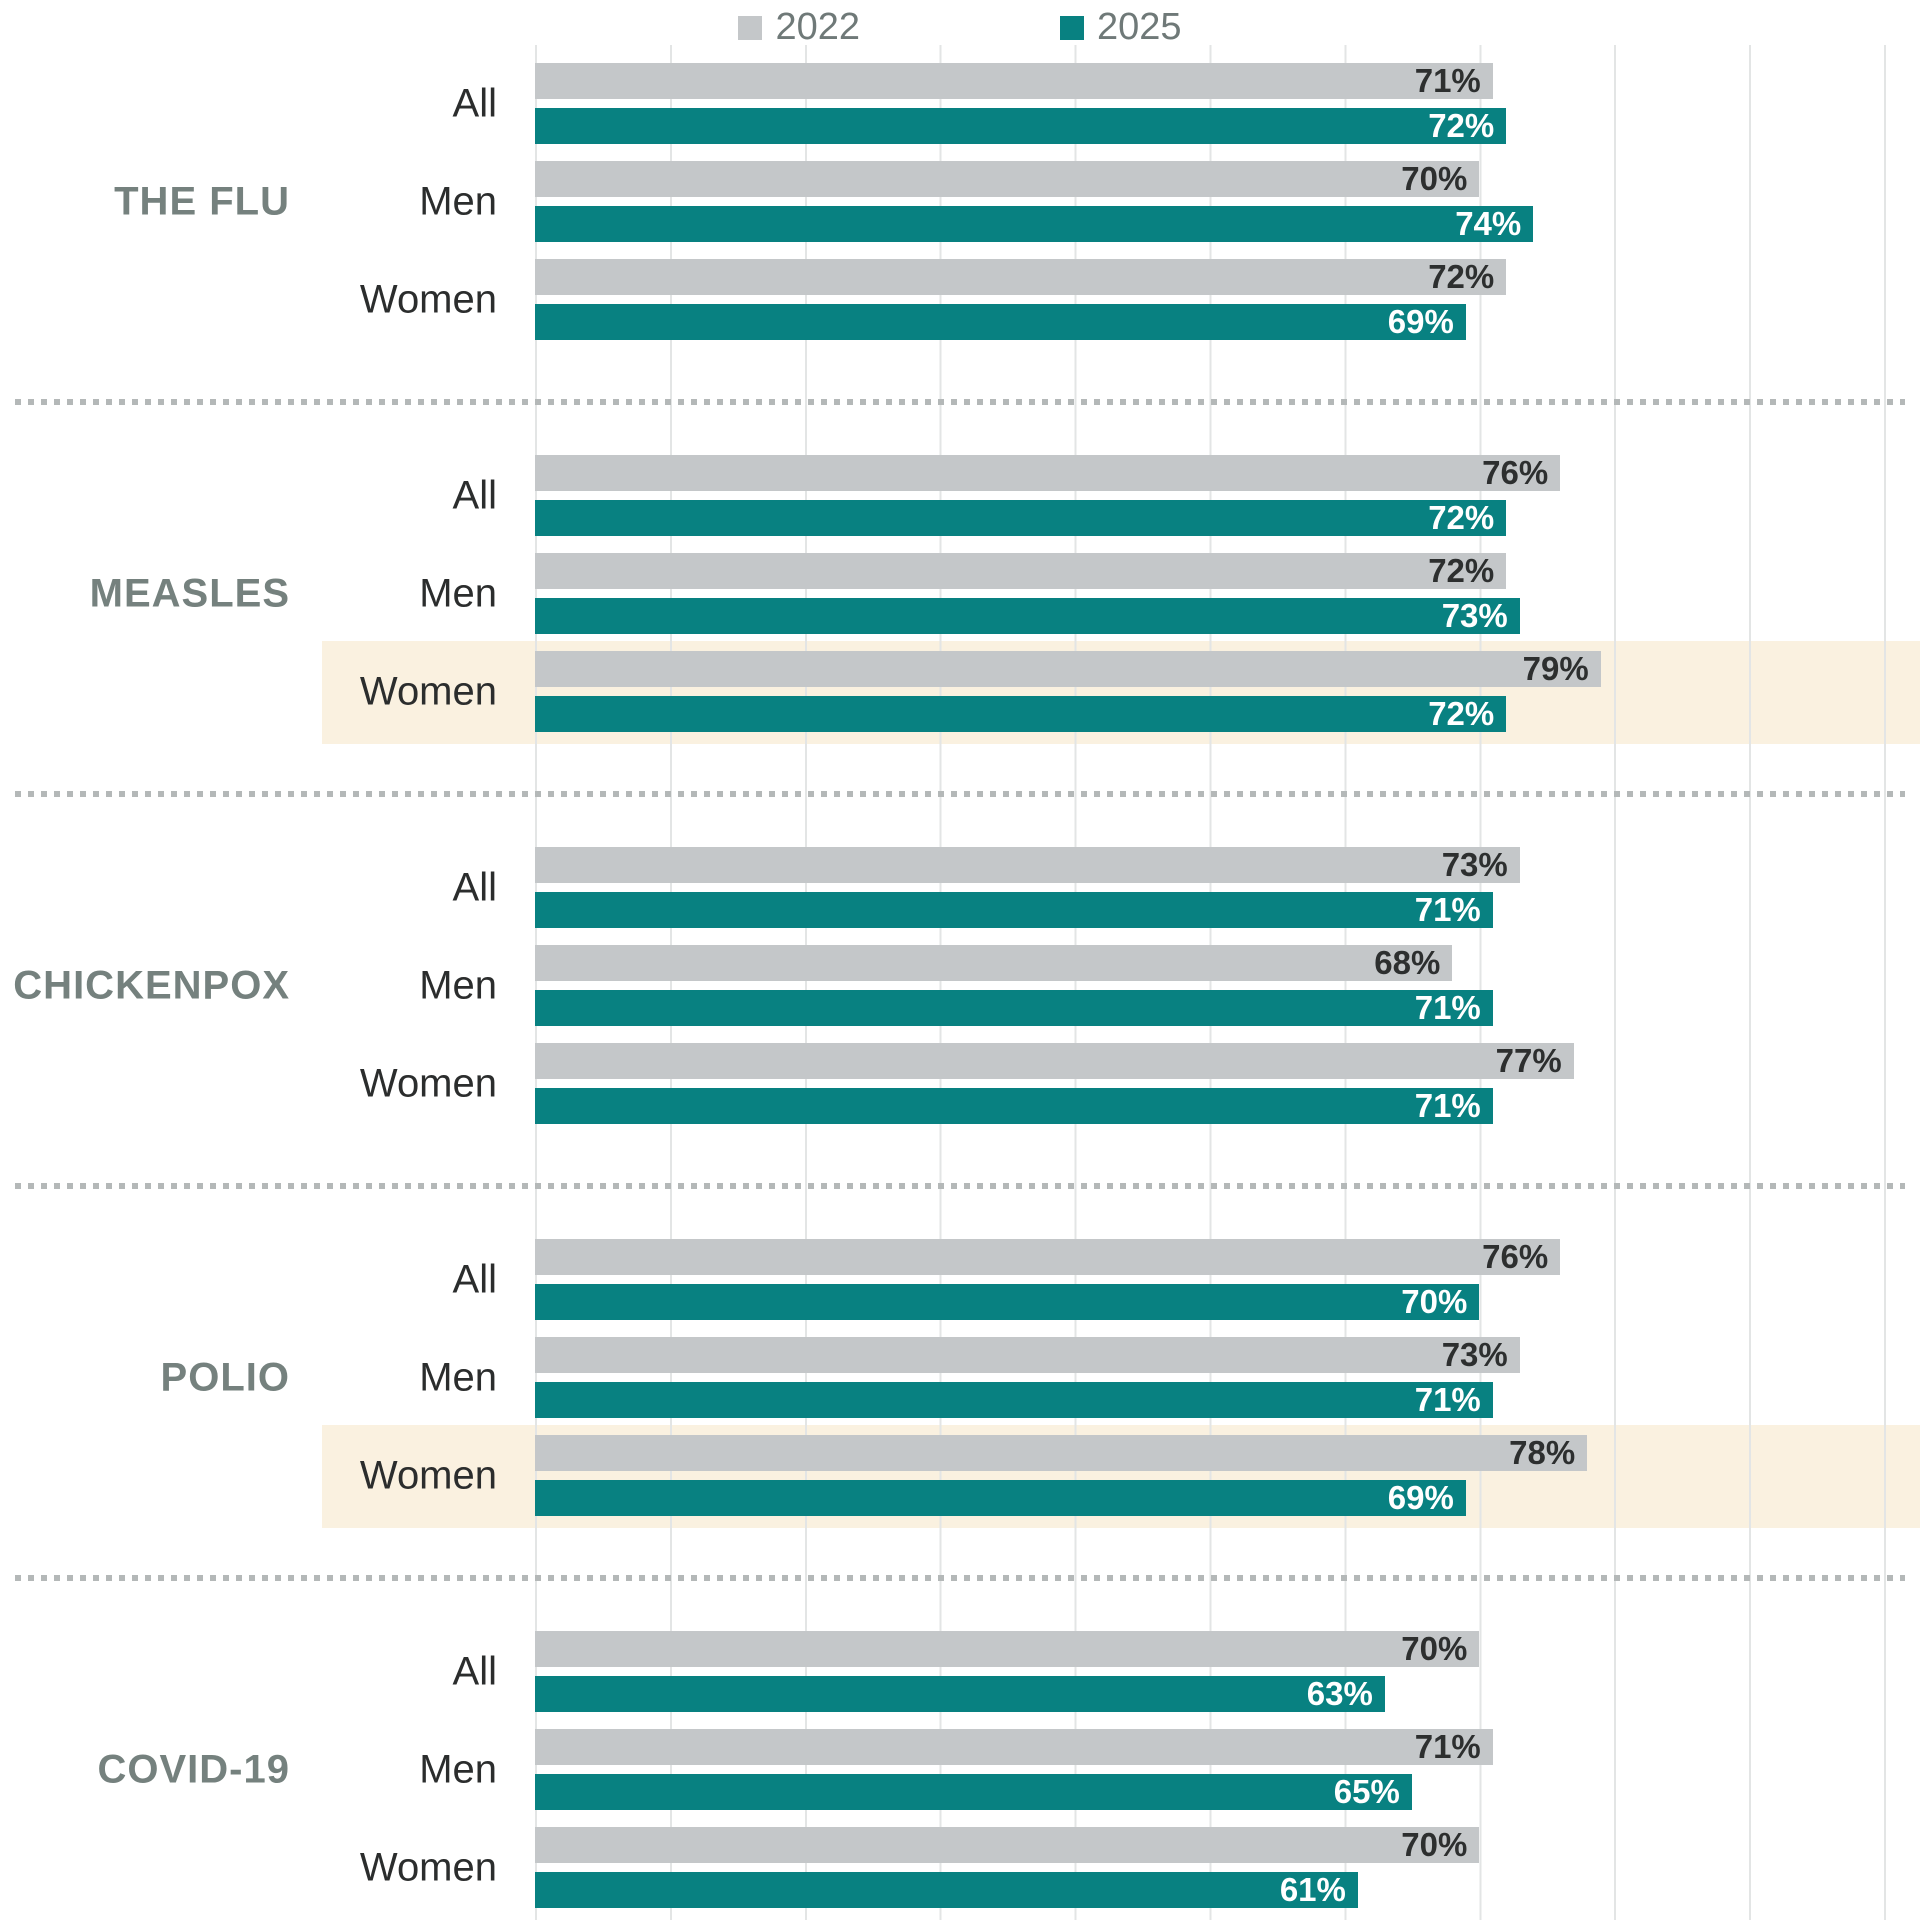 The width and height of the screenshot is (1920, 1920). What do you see at coordinates (1007, 1301) in the screenshot?
I see `bar-2025: 70%` at bounding box center [1007, 1301].